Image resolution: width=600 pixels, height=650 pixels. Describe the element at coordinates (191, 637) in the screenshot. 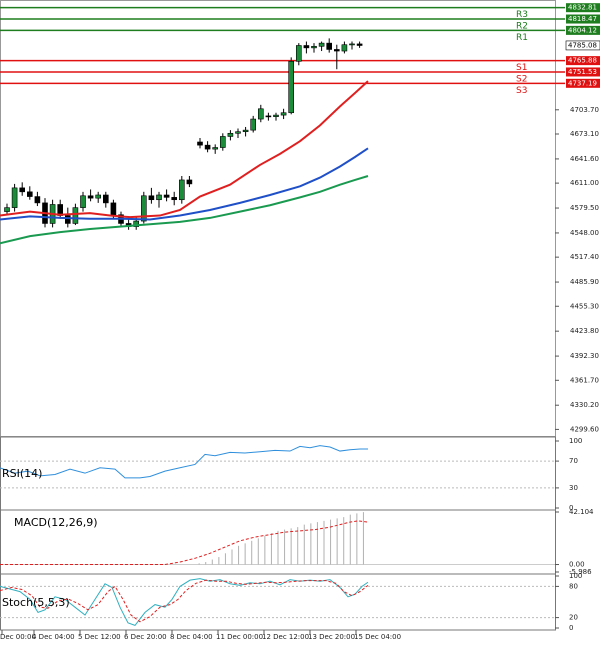

I see `x-axis-label: 8 Dec 04:00` at that location.